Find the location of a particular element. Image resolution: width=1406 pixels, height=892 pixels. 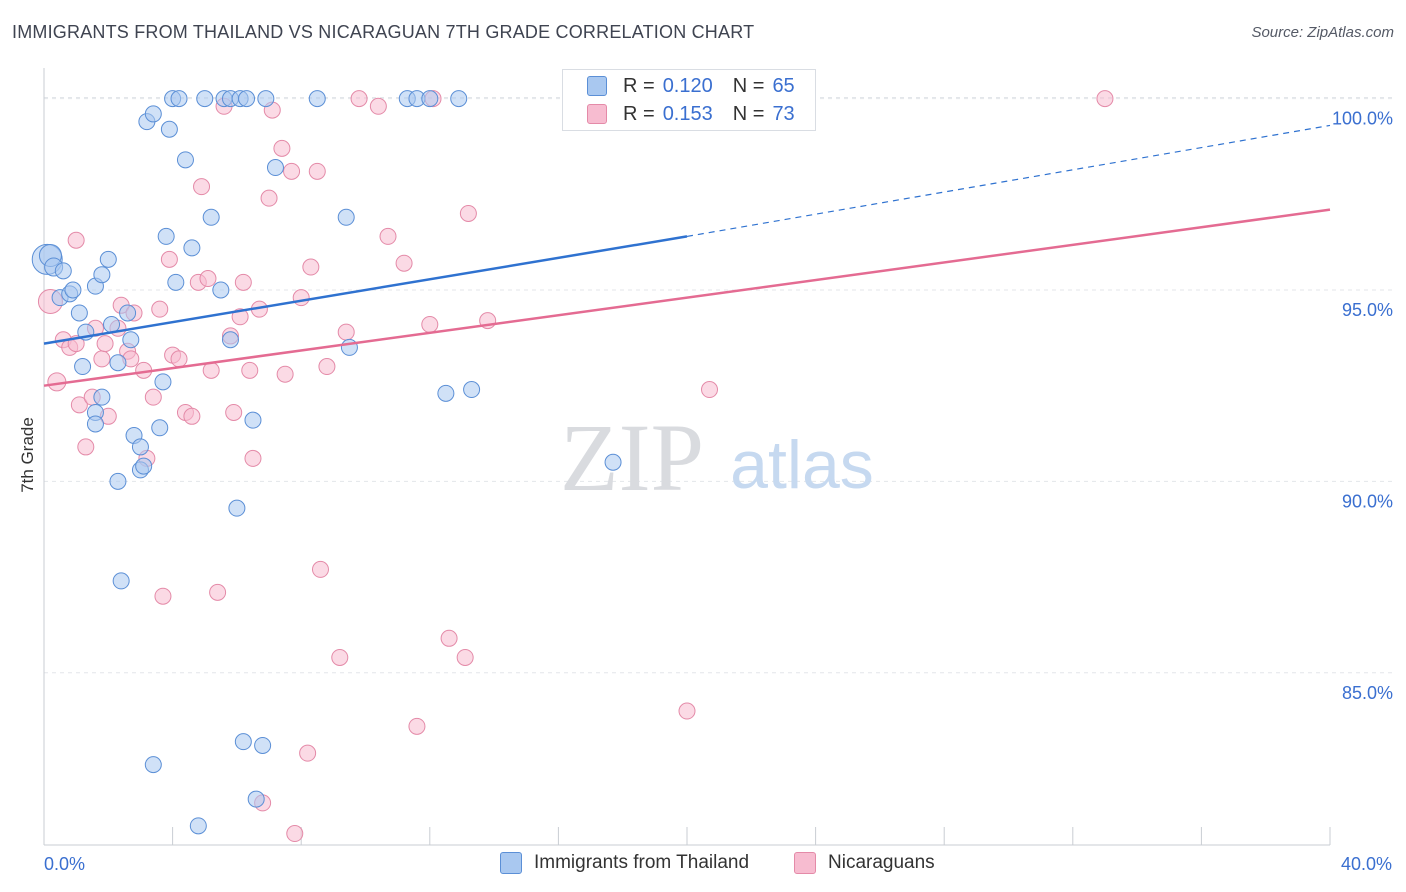

y-tick-label: 100.0% is located at coordinates (1362, 119).